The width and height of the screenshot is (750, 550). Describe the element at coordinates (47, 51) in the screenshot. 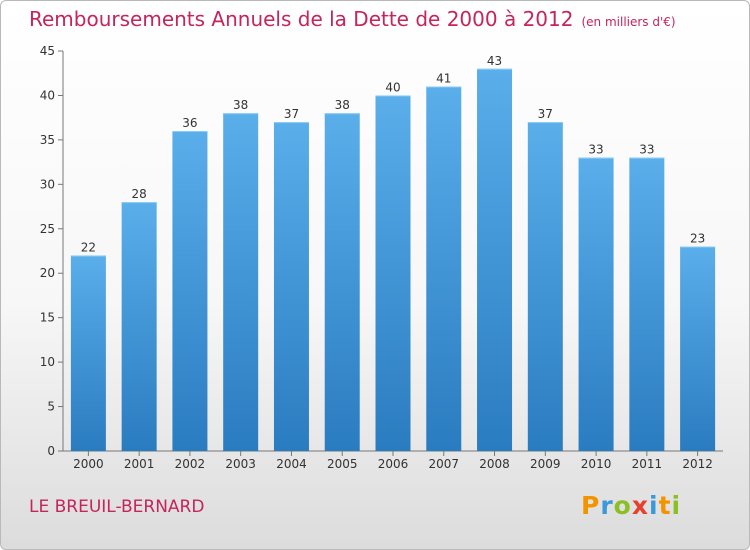

I see `y-tick-label: 45` at that location.